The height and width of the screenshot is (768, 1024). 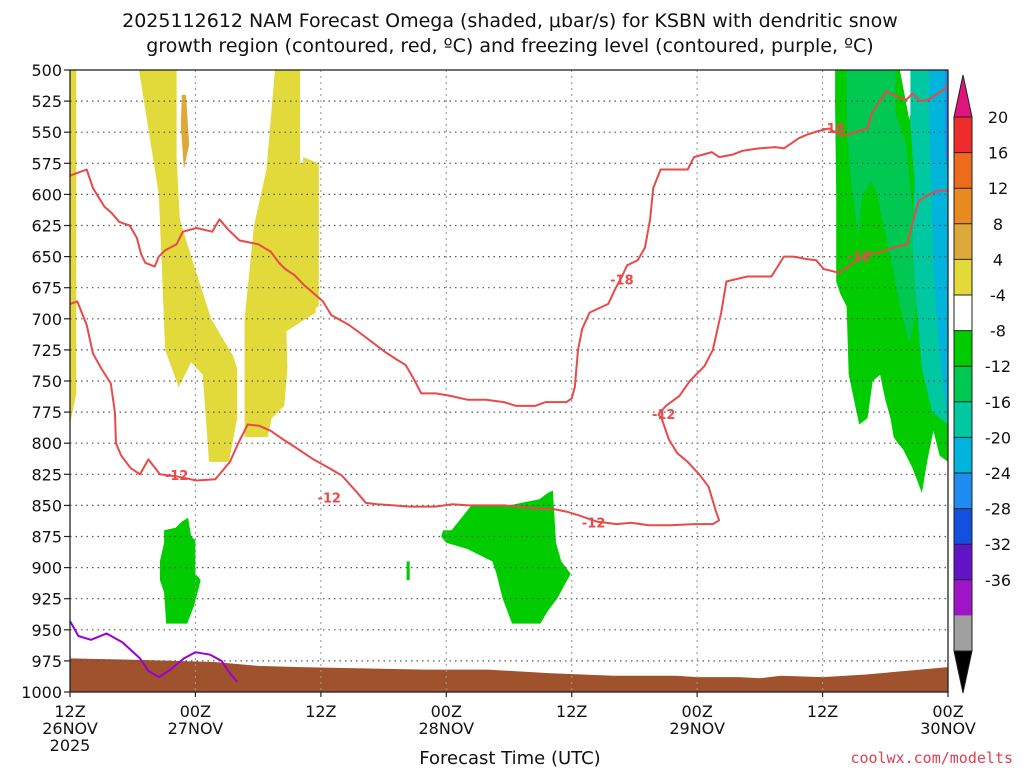 I want to click on contour-freezing-level, so click(x=153, y=651).